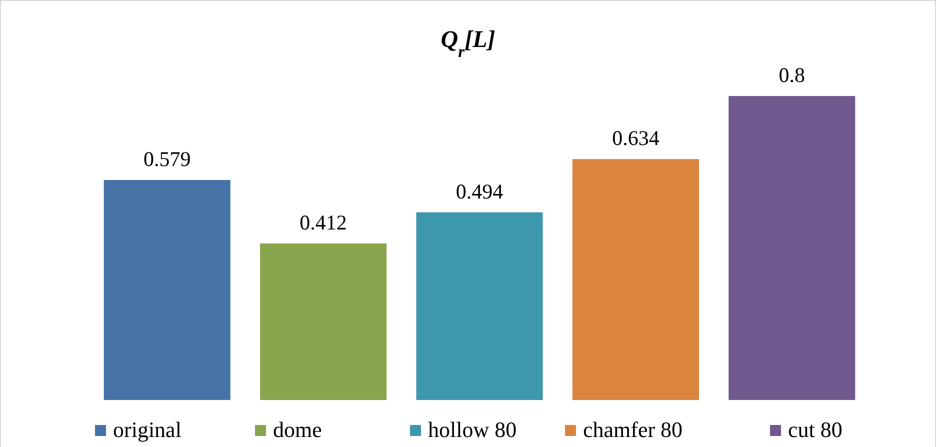  I want to click on x-tick-label: chamfer 80, so click(633, 429).